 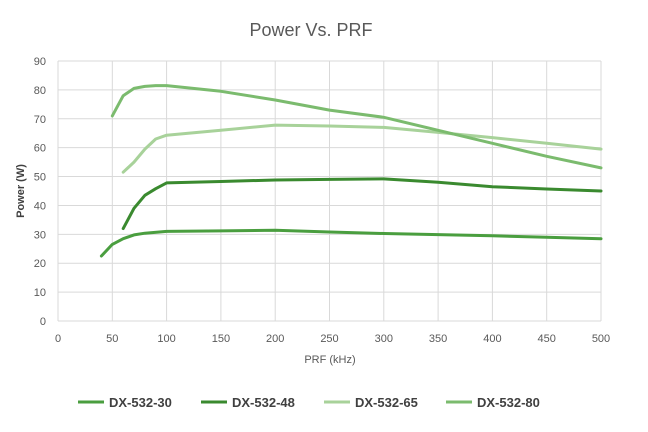 I want to click on y-axis-title: Power (W), so click(x=21, y=191).